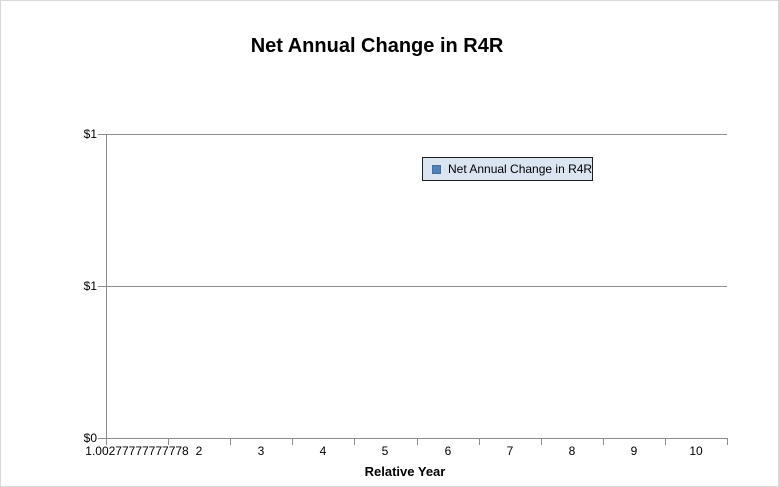 The height and width of the screenshot is (487, 779). Describe the element at coordinates (572, 451) in the screenshot. I see `x-axis-label: 8` at that location.